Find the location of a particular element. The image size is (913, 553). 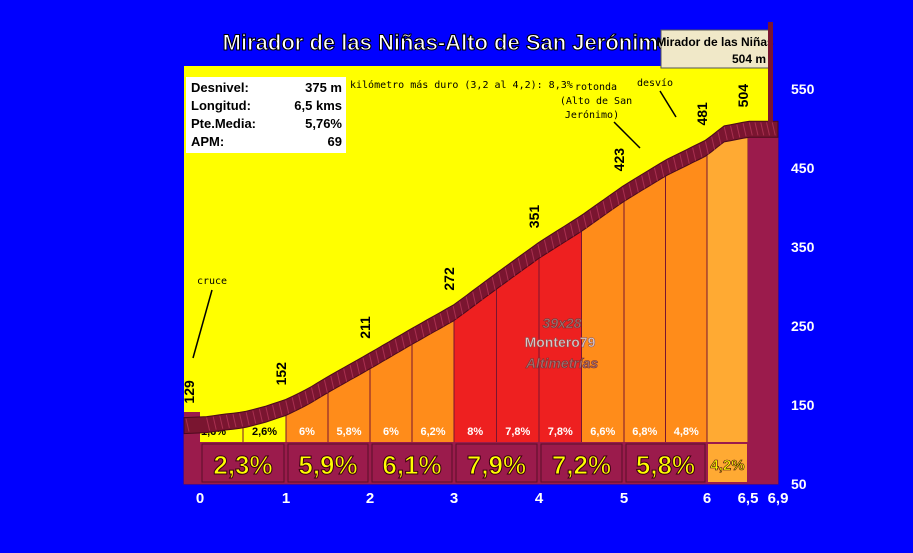

km-grade-label: 4,2% is located at coordinates (727, 465).